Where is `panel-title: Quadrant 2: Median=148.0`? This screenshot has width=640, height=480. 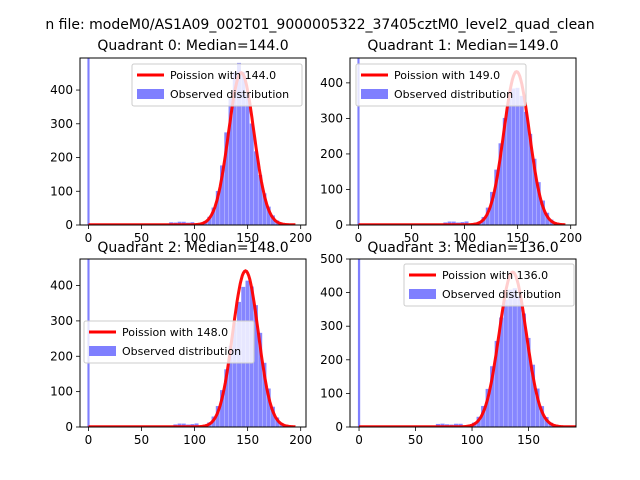 panel-title: Quadrant 2: Median=148.0 is located at coordinates (192, 248).